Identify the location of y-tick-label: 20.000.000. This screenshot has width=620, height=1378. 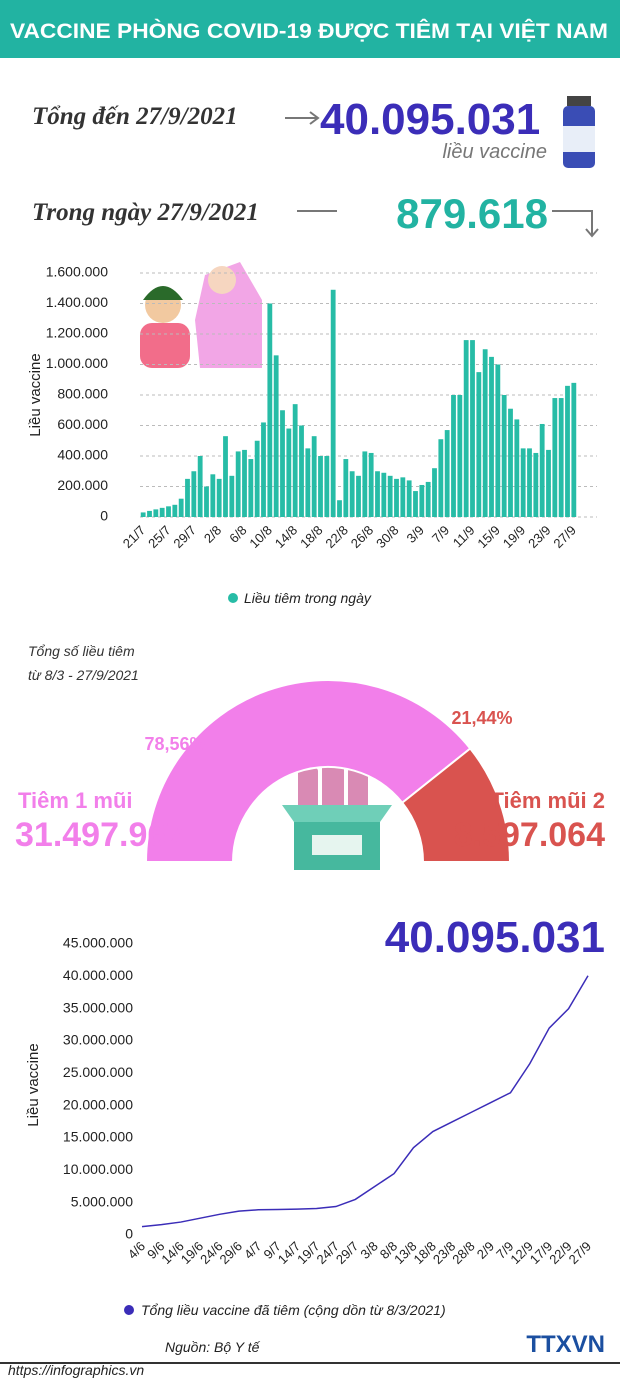
(98, 1104).